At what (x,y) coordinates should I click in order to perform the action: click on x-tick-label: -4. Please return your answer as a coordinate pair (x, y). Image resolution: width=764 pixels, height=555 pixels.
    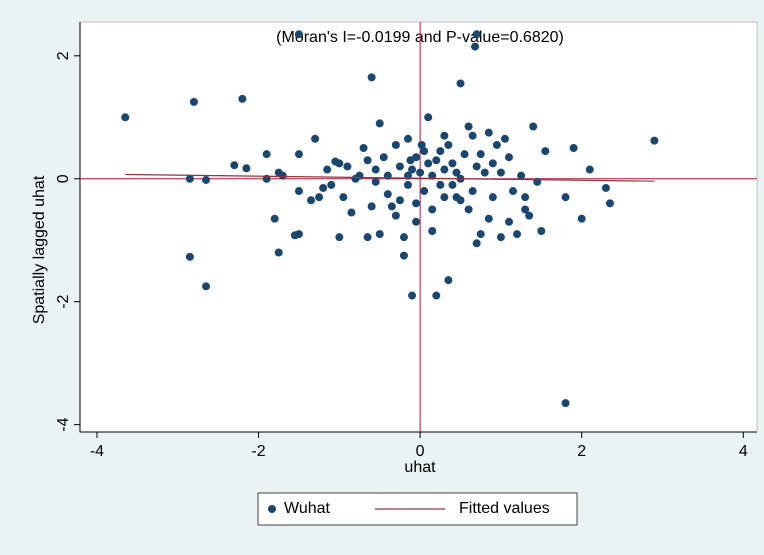
    Looking at the image, I should click on (97, 451).